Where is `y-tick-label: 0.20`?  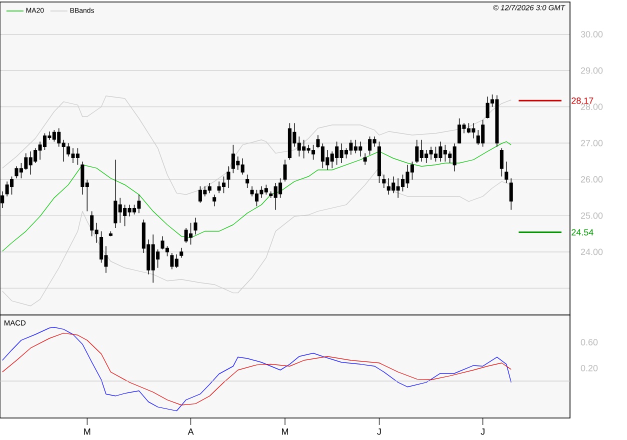
y-tick-label: 0.20 is located at coordinates (589, 368).